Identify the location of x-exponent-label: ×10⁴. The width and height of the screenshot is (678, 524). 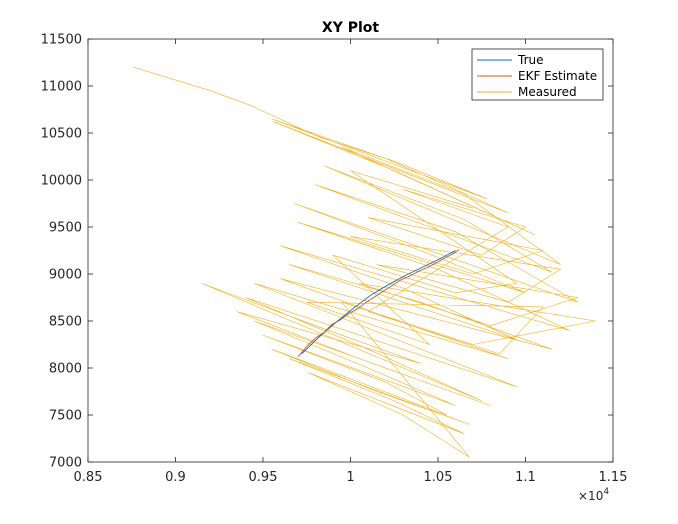
(593, 495).